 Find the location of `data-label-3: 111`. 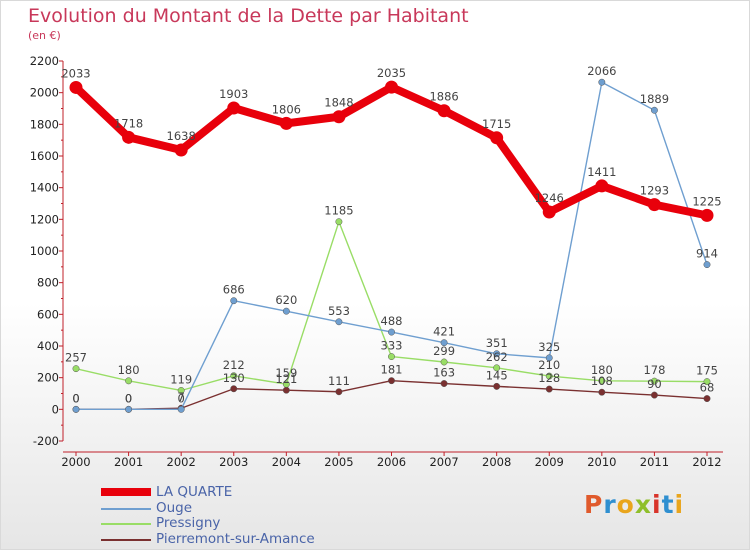

data-label-3: 111 is located at coordinates (339, 381).